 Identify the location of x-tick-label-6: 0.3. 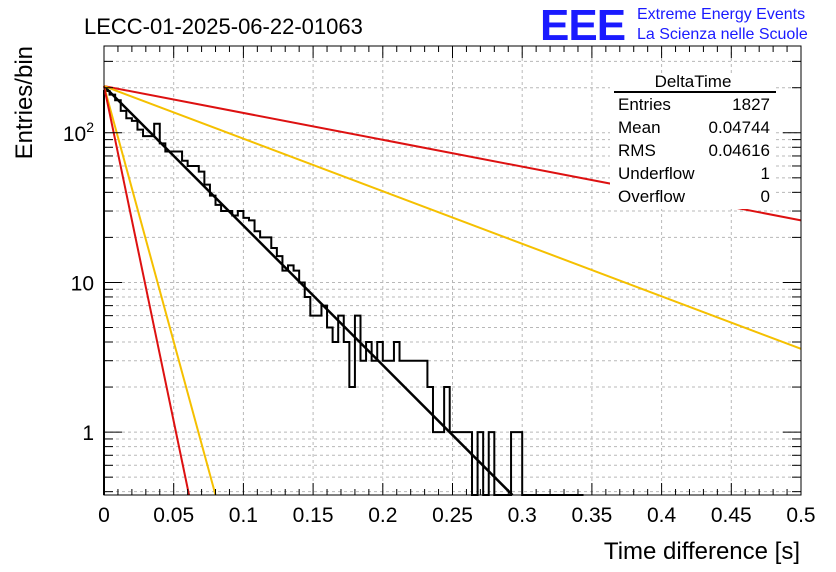
(522, 515).